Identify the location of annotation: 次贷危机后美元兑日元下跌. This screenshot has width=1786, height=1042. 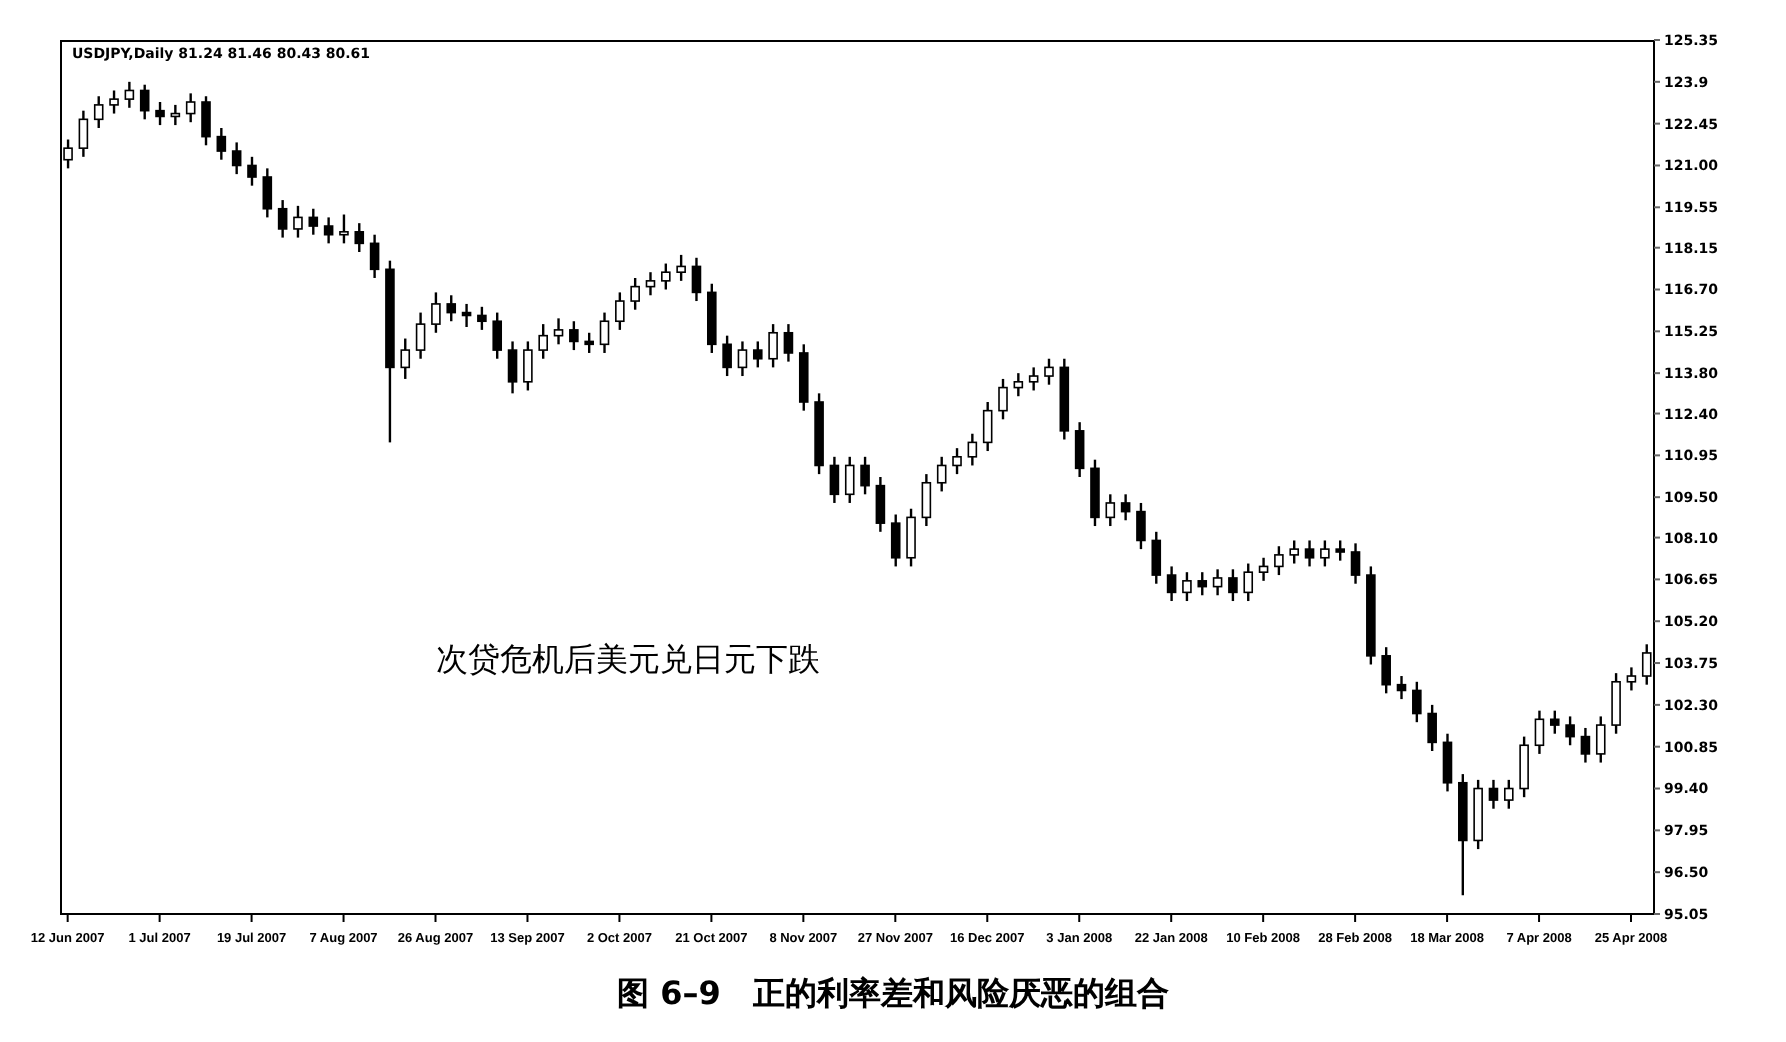
(628, 661).